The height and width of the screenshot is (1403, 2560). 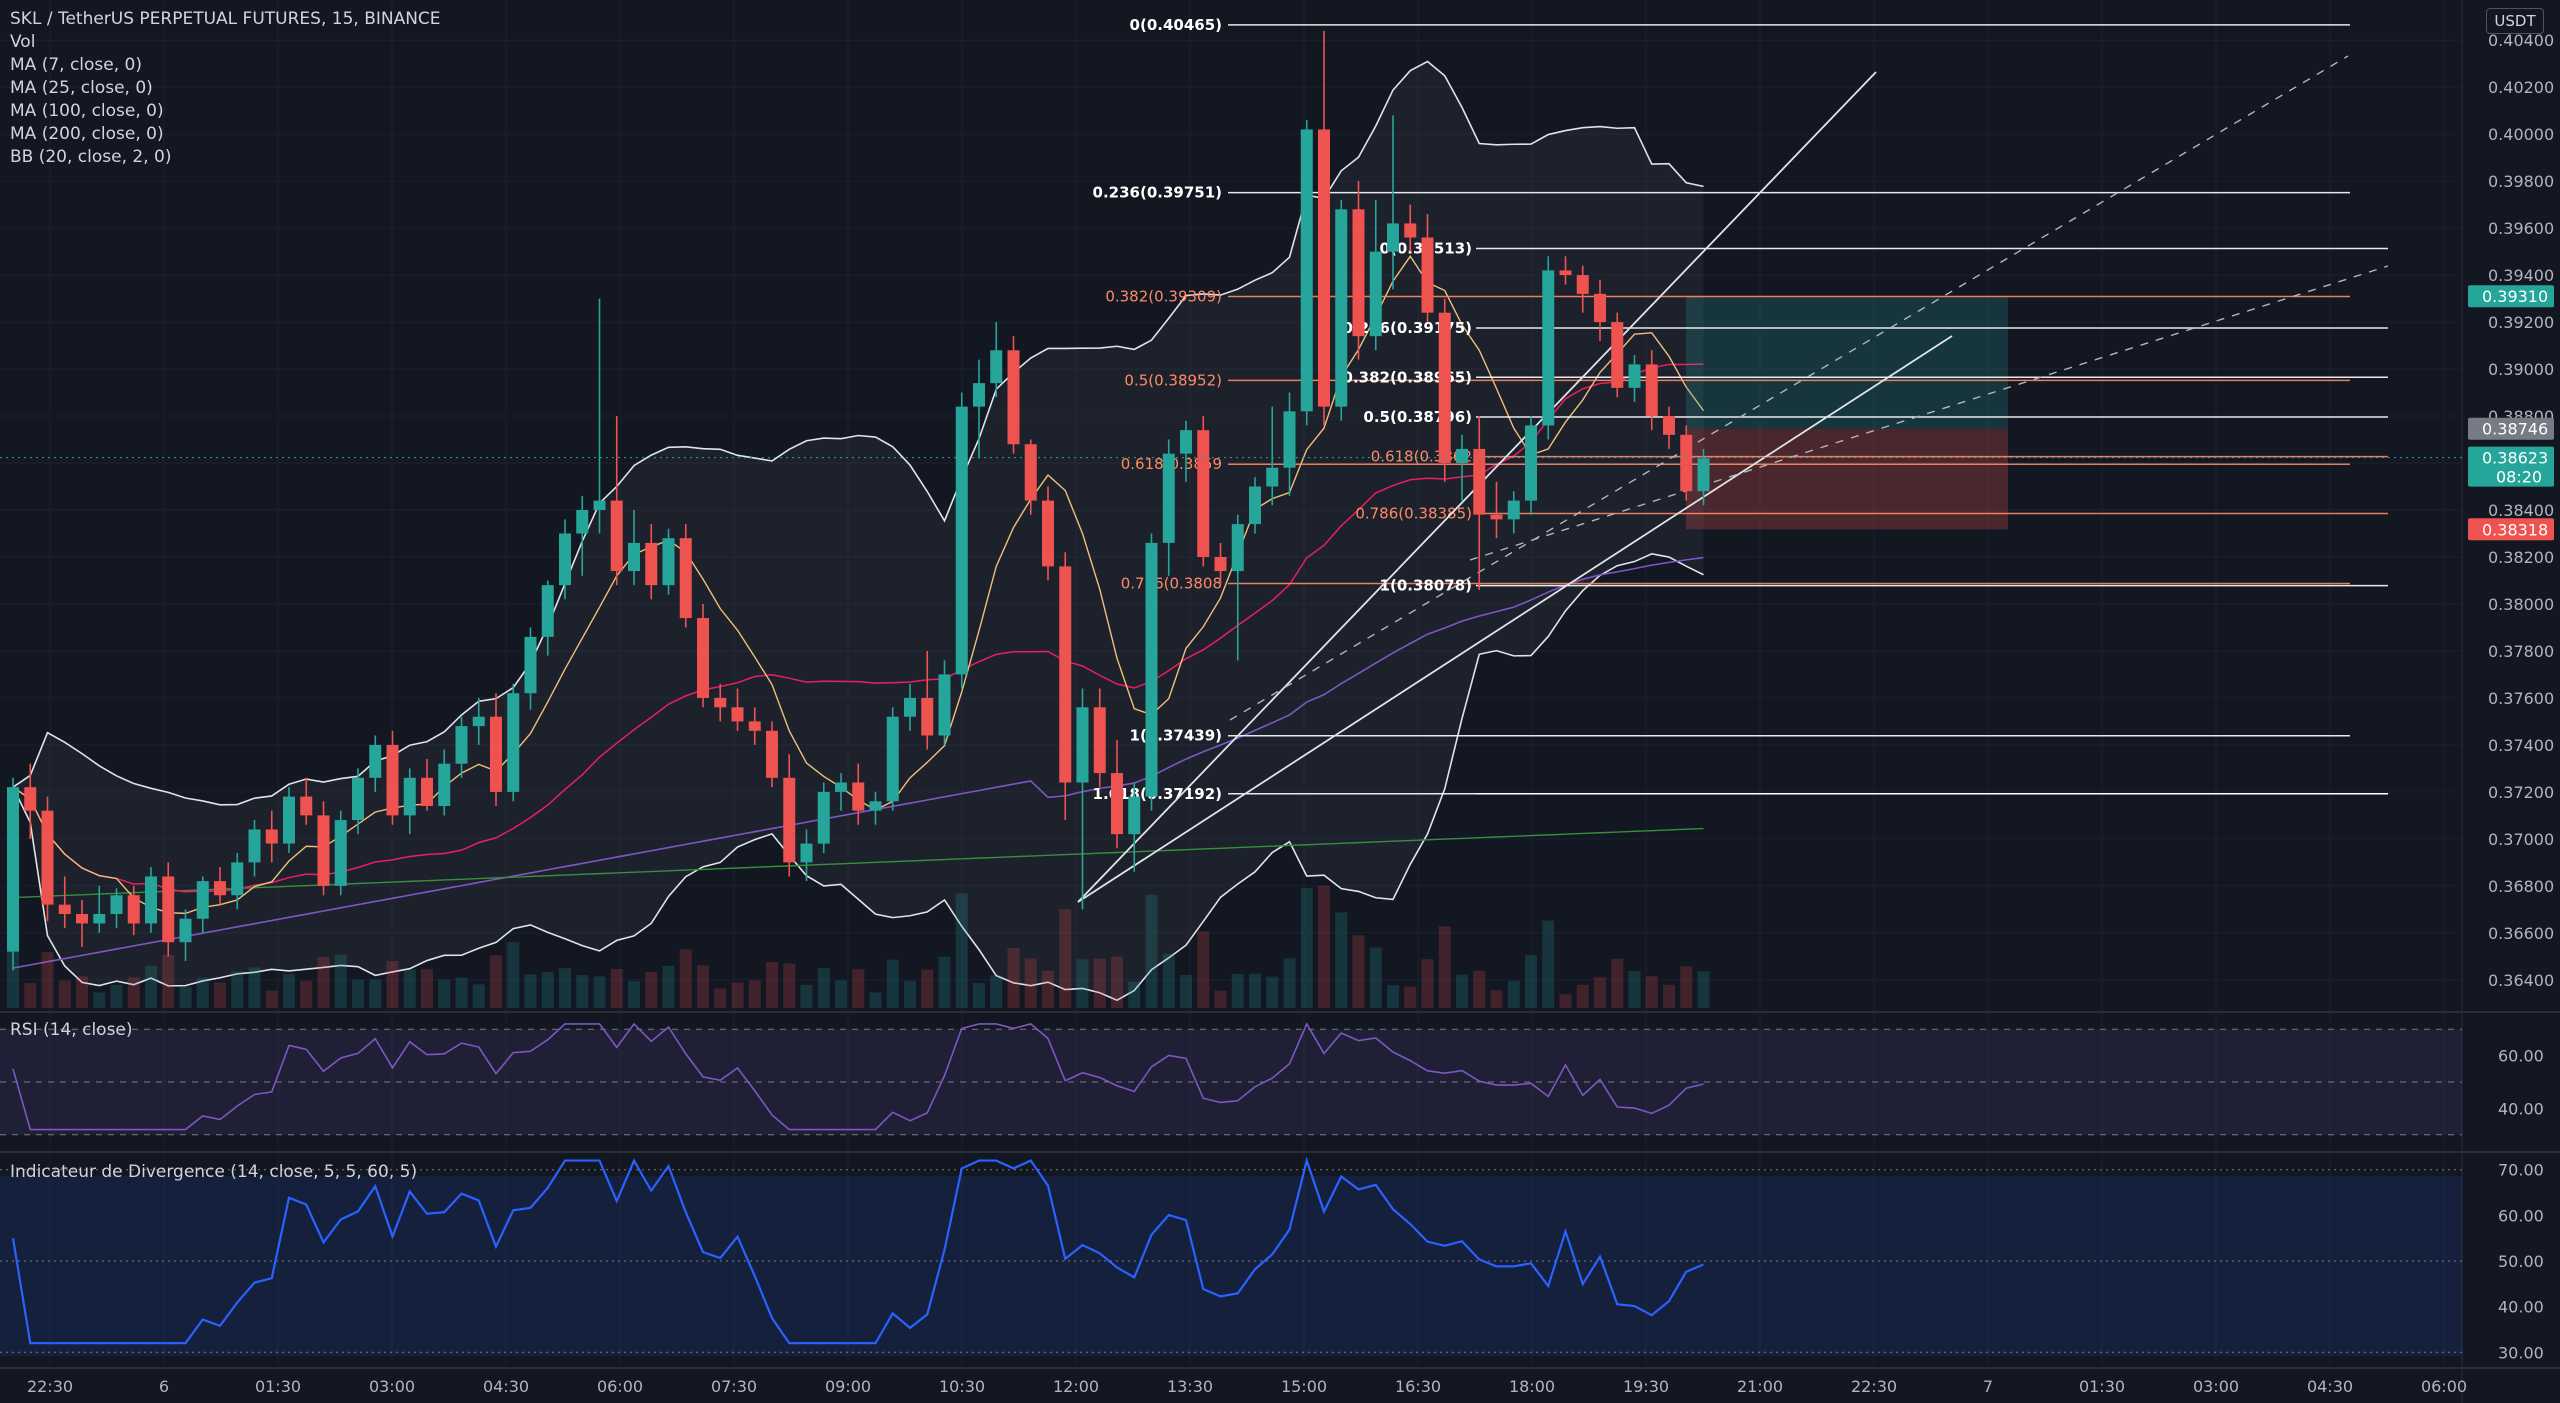 I want to click on rsi-pane-title: RSI (14, close), so click(x=71, y=1030).